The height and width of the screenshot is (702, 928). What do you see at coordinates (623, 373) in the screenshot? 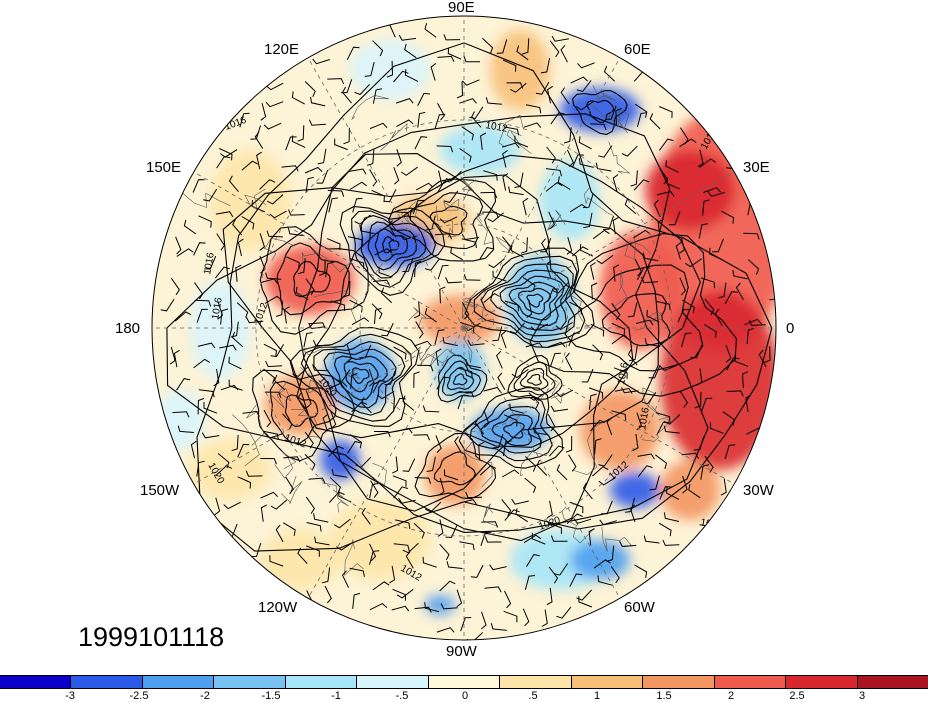
I see `contour-label: 1016` at bounding box center [623, 373].